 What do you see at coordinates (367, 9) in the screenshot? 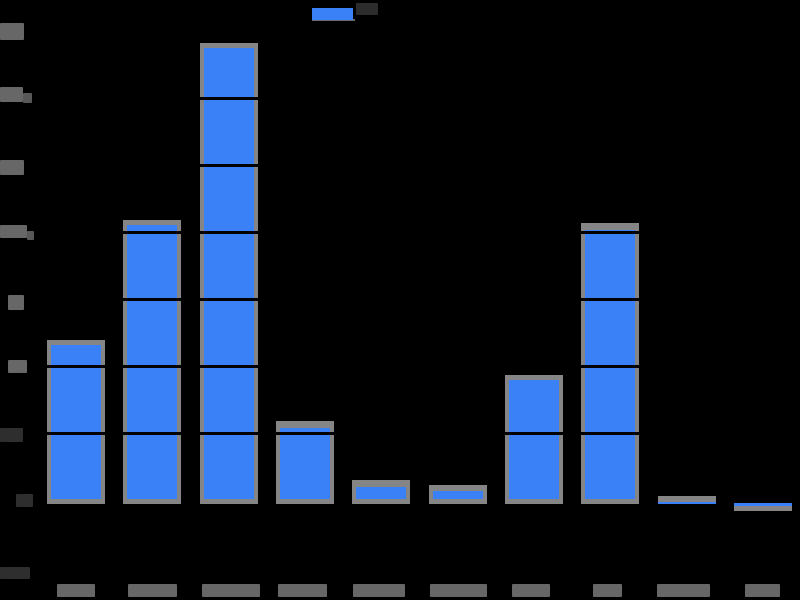
I see `legend-text-blob` at bounding box center [367, 9].